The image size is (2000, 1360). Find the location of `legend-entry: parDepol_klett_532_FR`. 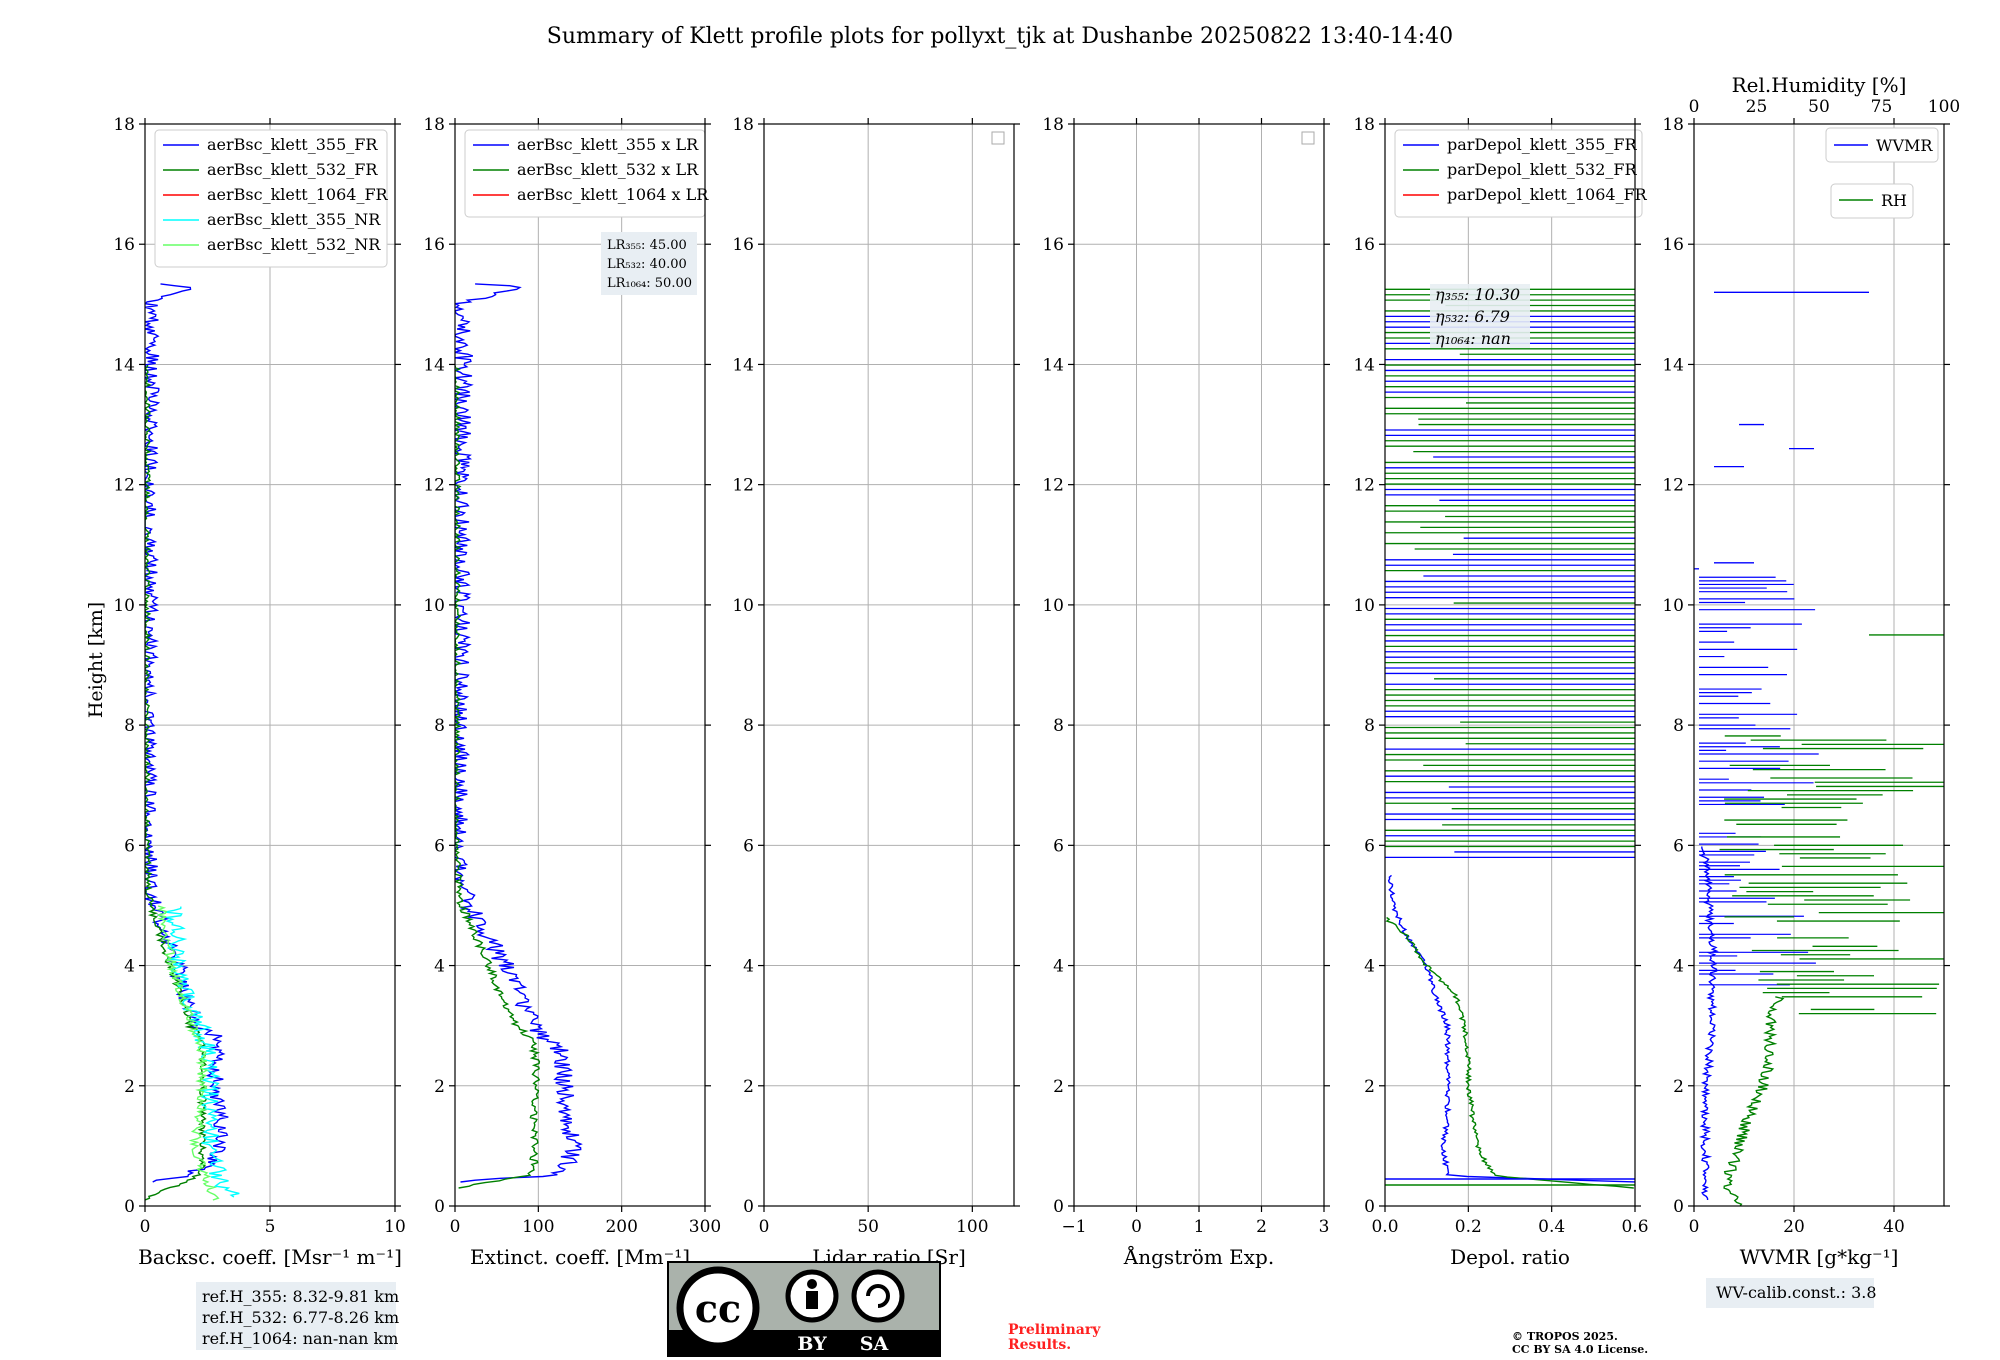

legend-entry: parDepol_klett_532_FR is located at coordinates (1542, 169).